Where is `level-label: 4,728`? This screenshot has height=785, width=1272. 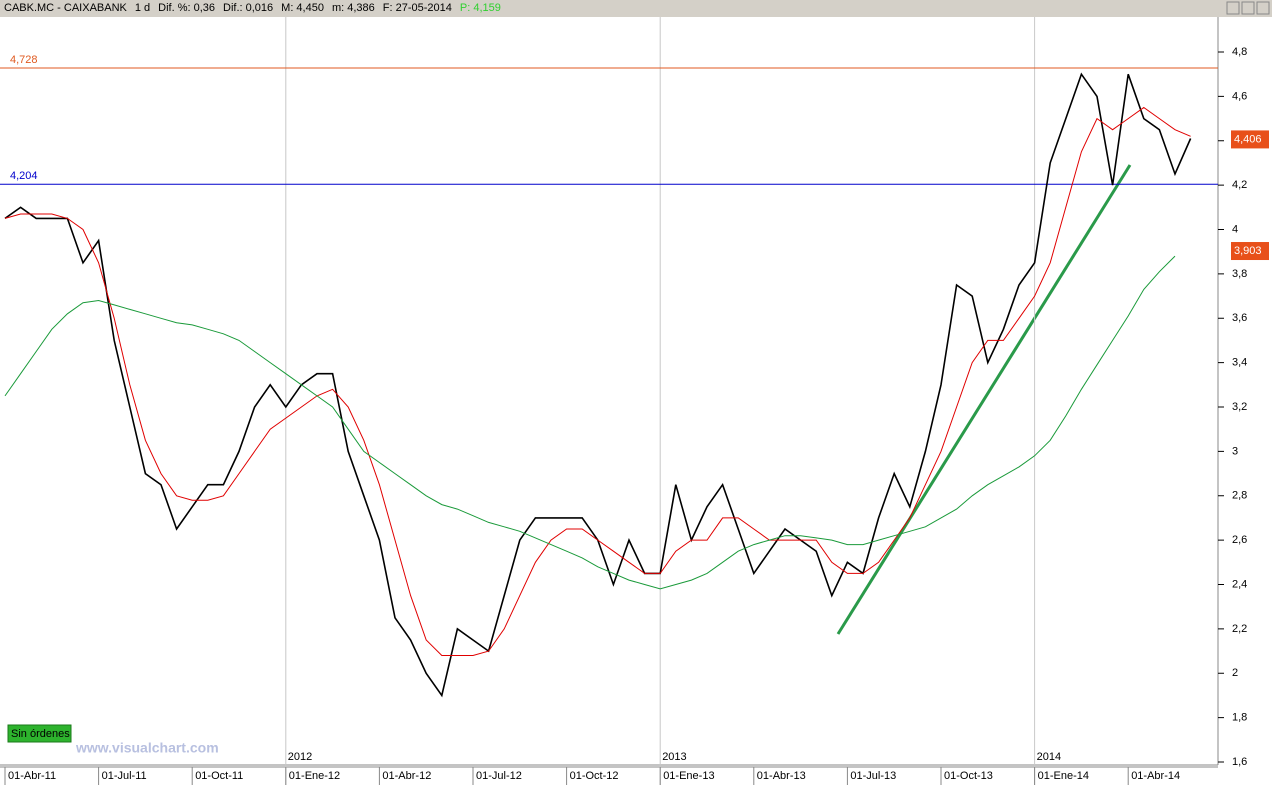
level-label: 4,728 is located at coordinates (24, 60).